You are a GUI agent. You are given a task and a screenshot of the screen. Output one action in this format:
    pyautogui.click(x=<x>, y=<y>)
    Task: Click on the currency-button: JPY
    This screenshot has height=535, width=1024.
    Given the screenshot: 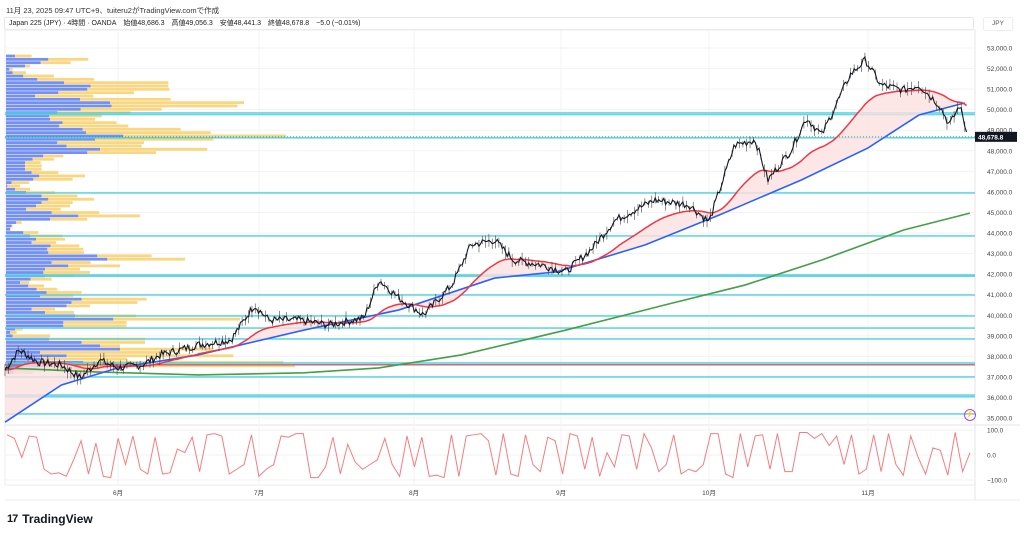 What is the action you would take?
    pyautogui.click(x=998, y=24)
    